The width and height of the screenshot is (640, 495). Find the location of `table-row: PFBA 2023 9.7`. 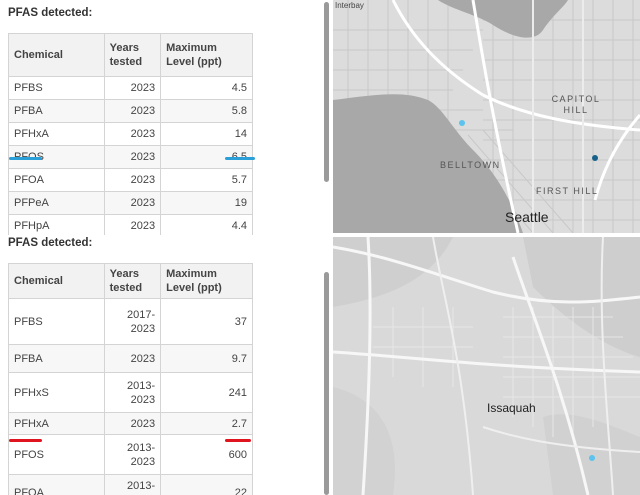

table-row: PFBA 2023 9.7 is located at coordinates (130, 358).